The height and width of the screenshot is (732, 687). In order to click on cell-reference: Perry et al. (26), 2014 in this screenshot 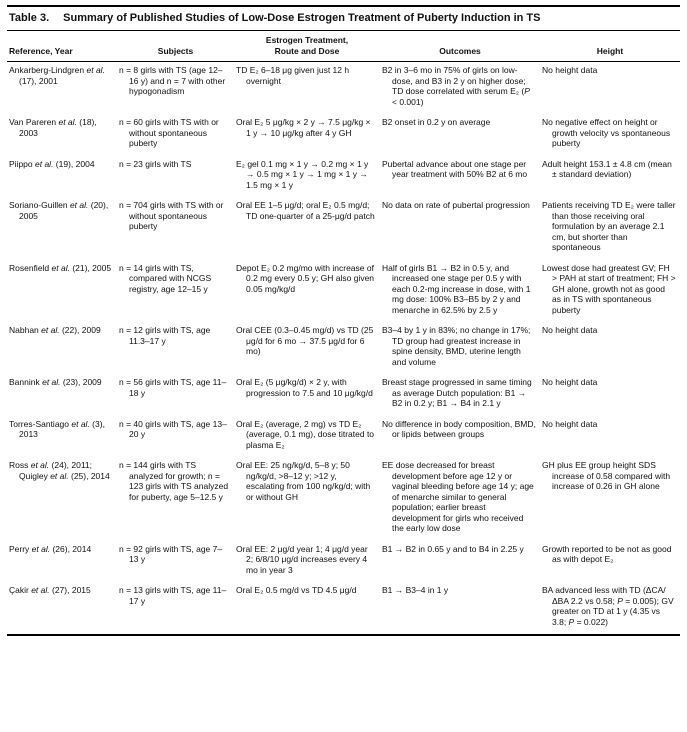, I will do `click(50, 548)`.